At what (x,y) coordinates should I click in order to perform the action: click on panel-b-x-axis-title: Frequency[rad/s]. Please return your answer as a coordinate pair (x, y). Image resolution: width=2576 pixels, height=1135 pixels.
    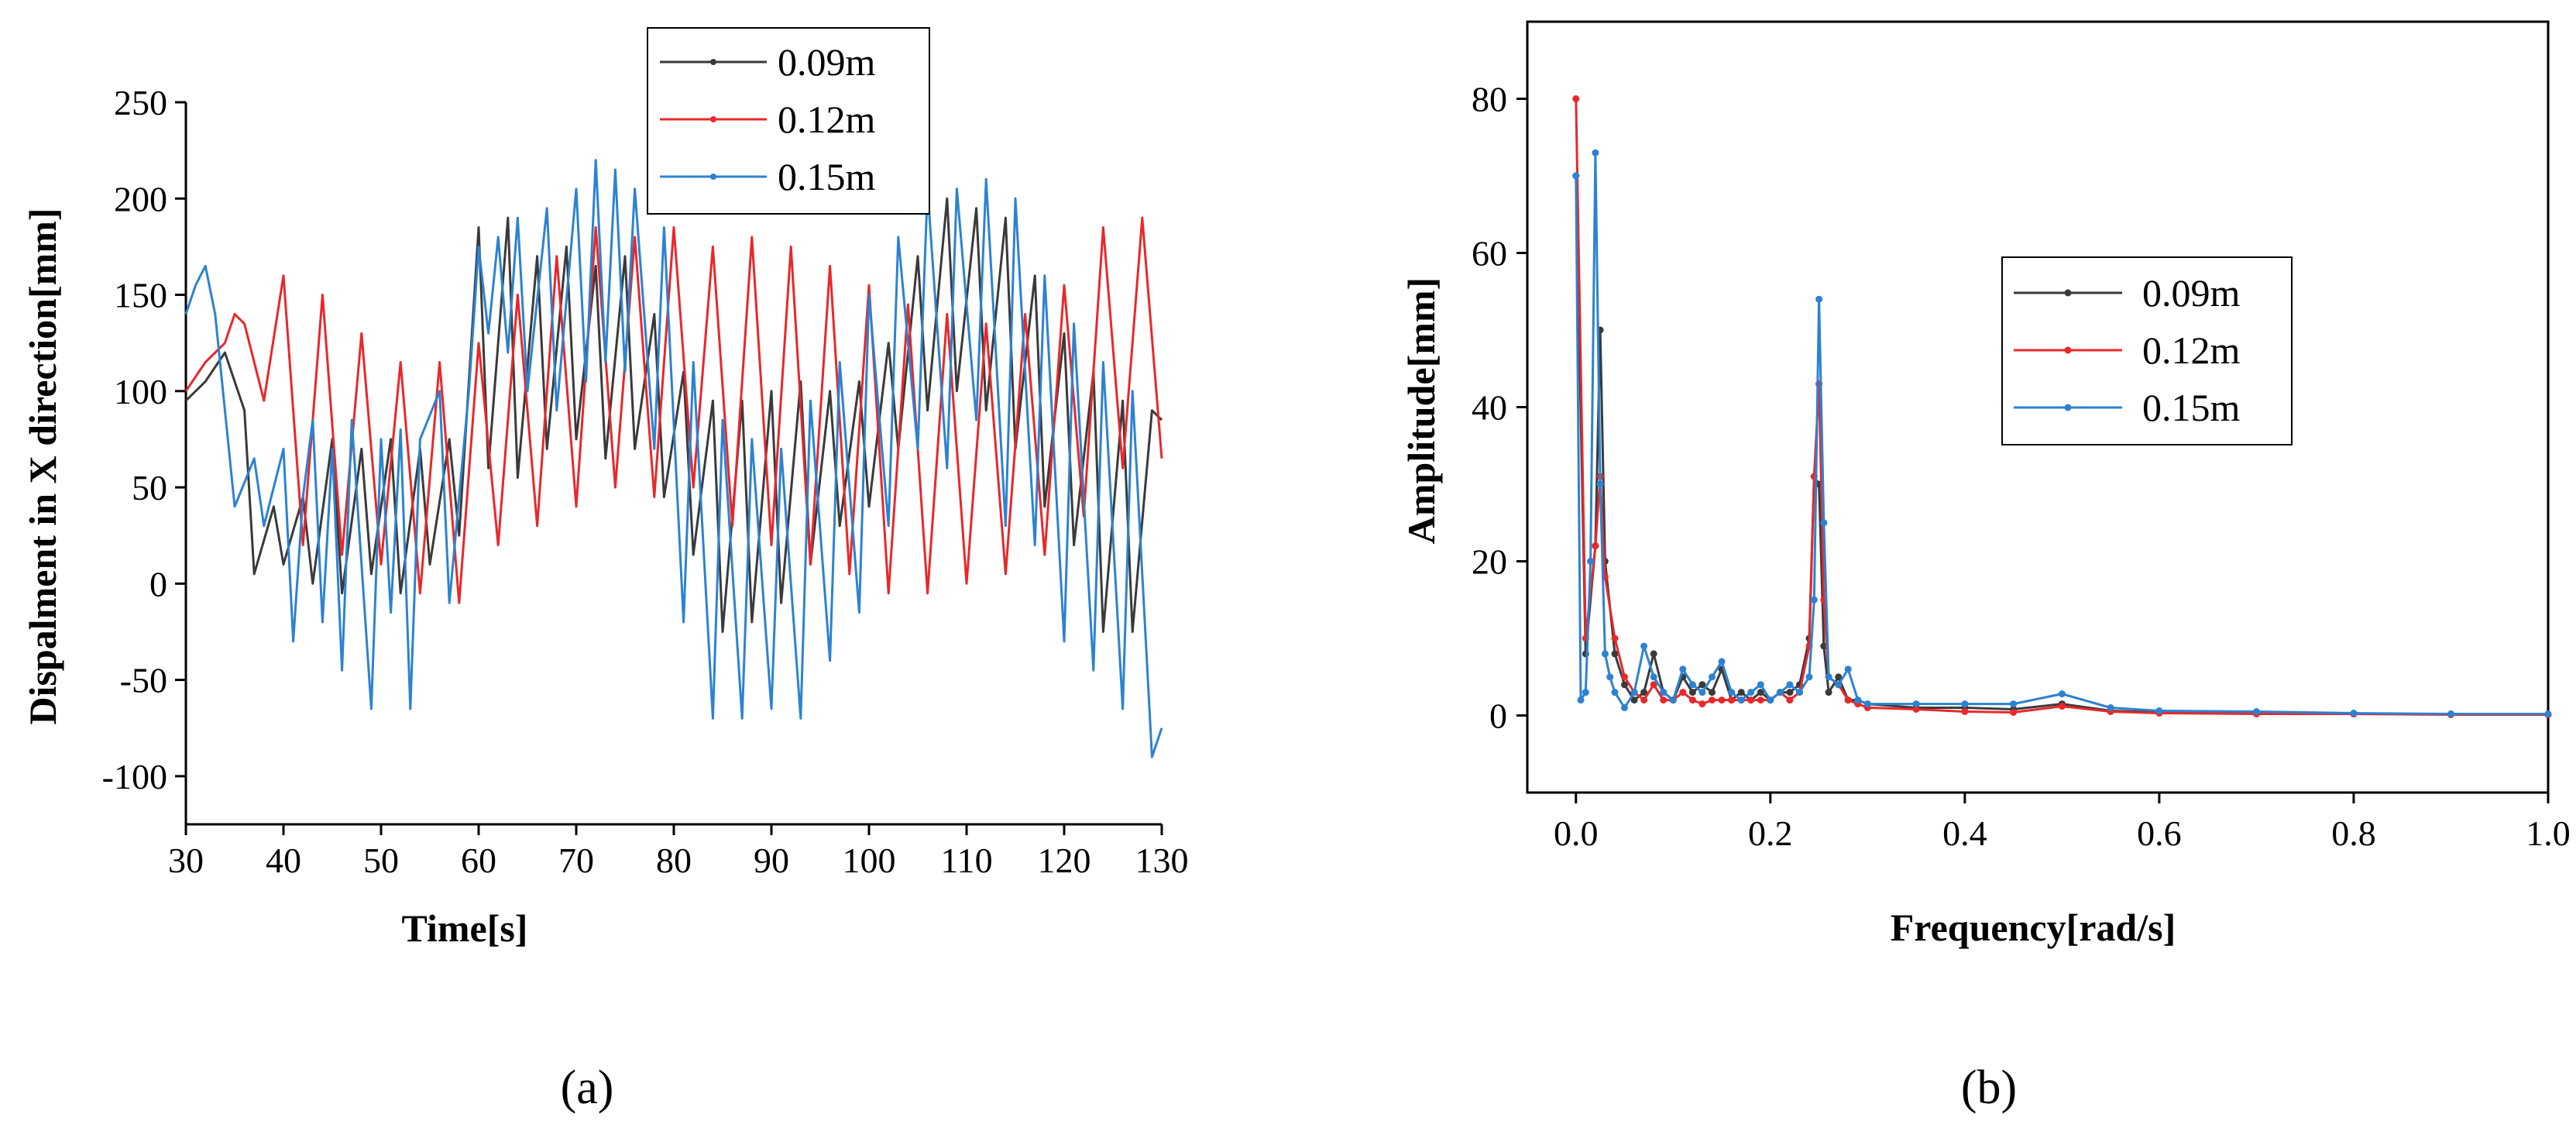
    Looking at the image, I should click on (2033, 927).